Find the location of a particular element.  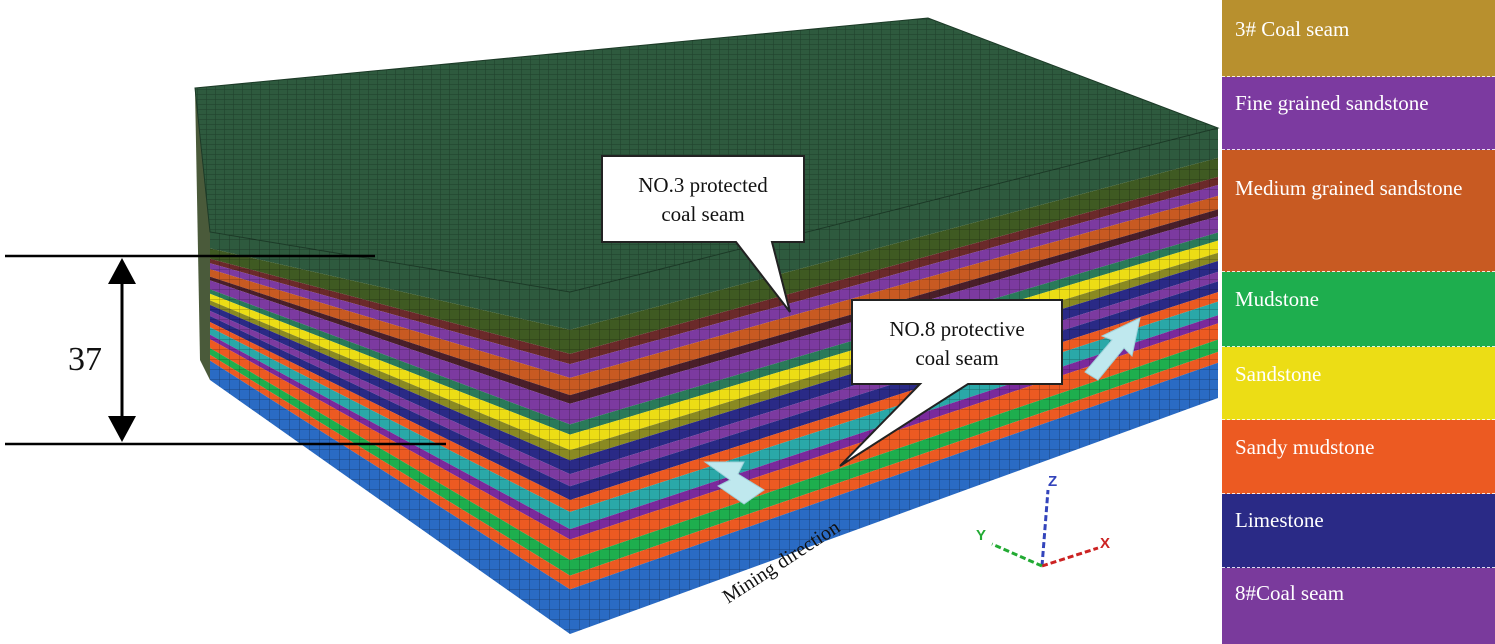

y-axis-label: Y is located at coordinates (981, 535).